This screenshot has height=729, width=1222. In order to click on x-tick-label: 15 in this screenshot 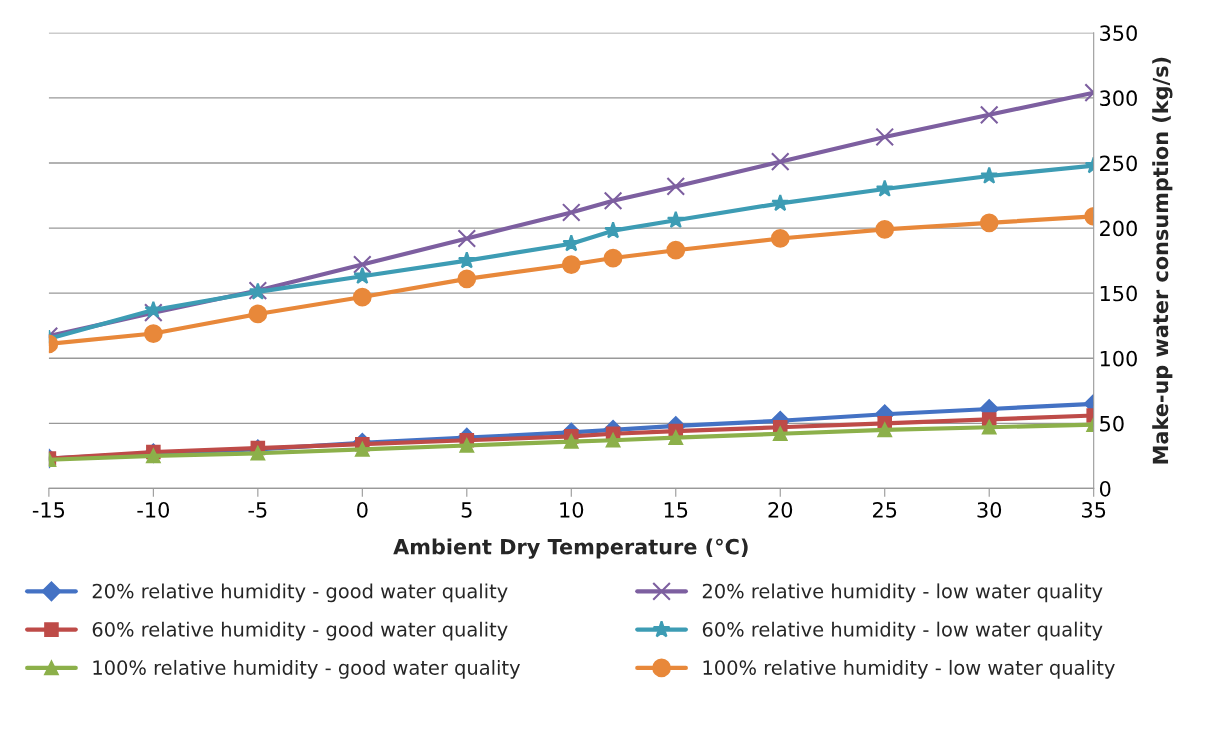, I will do `click(676, 510)`.